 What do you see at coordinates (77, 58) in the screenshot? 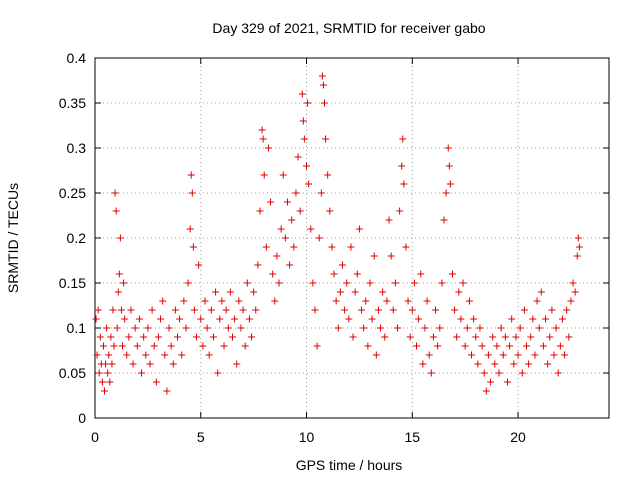
I see `y-tick-label: 0.4` at bounding box center [77, 58].